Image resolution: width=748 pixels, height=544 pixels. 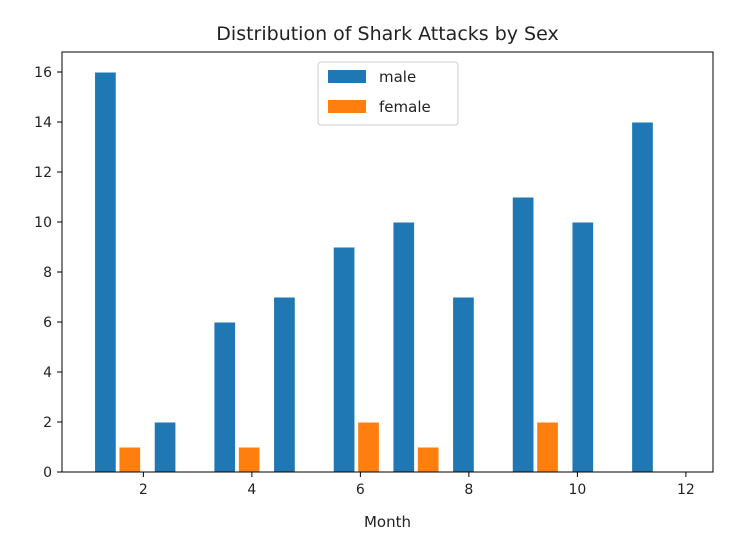 I want to click on x-tick-label: 2, so click(x=143, y=490).